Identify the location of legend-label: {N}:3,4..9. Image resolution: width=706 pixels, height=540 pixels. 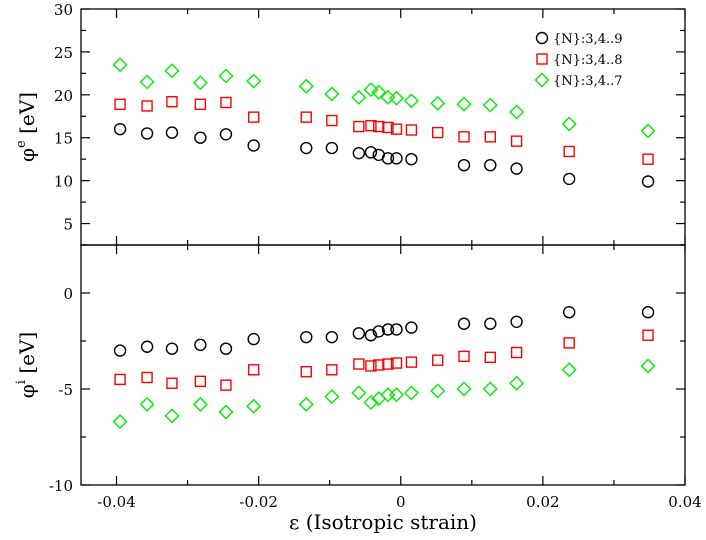
(588, 39).